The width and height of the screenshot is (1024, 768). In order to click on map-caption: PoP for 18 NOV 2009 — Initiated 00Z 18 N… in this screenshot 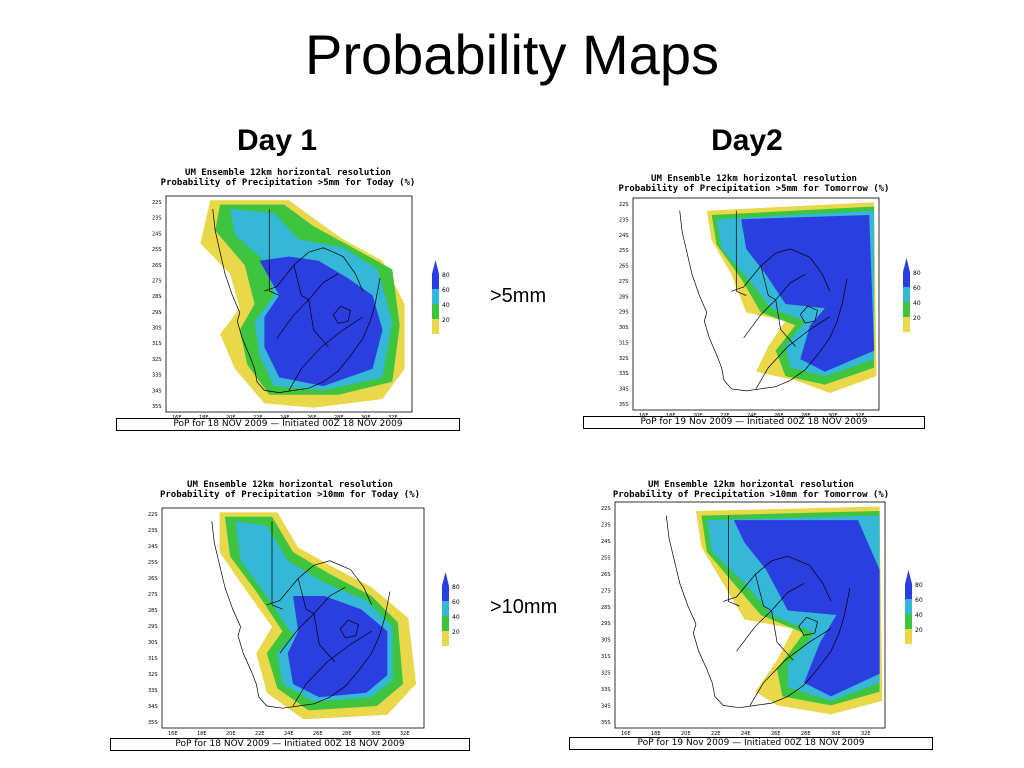, I will do `click(288, 424)`.